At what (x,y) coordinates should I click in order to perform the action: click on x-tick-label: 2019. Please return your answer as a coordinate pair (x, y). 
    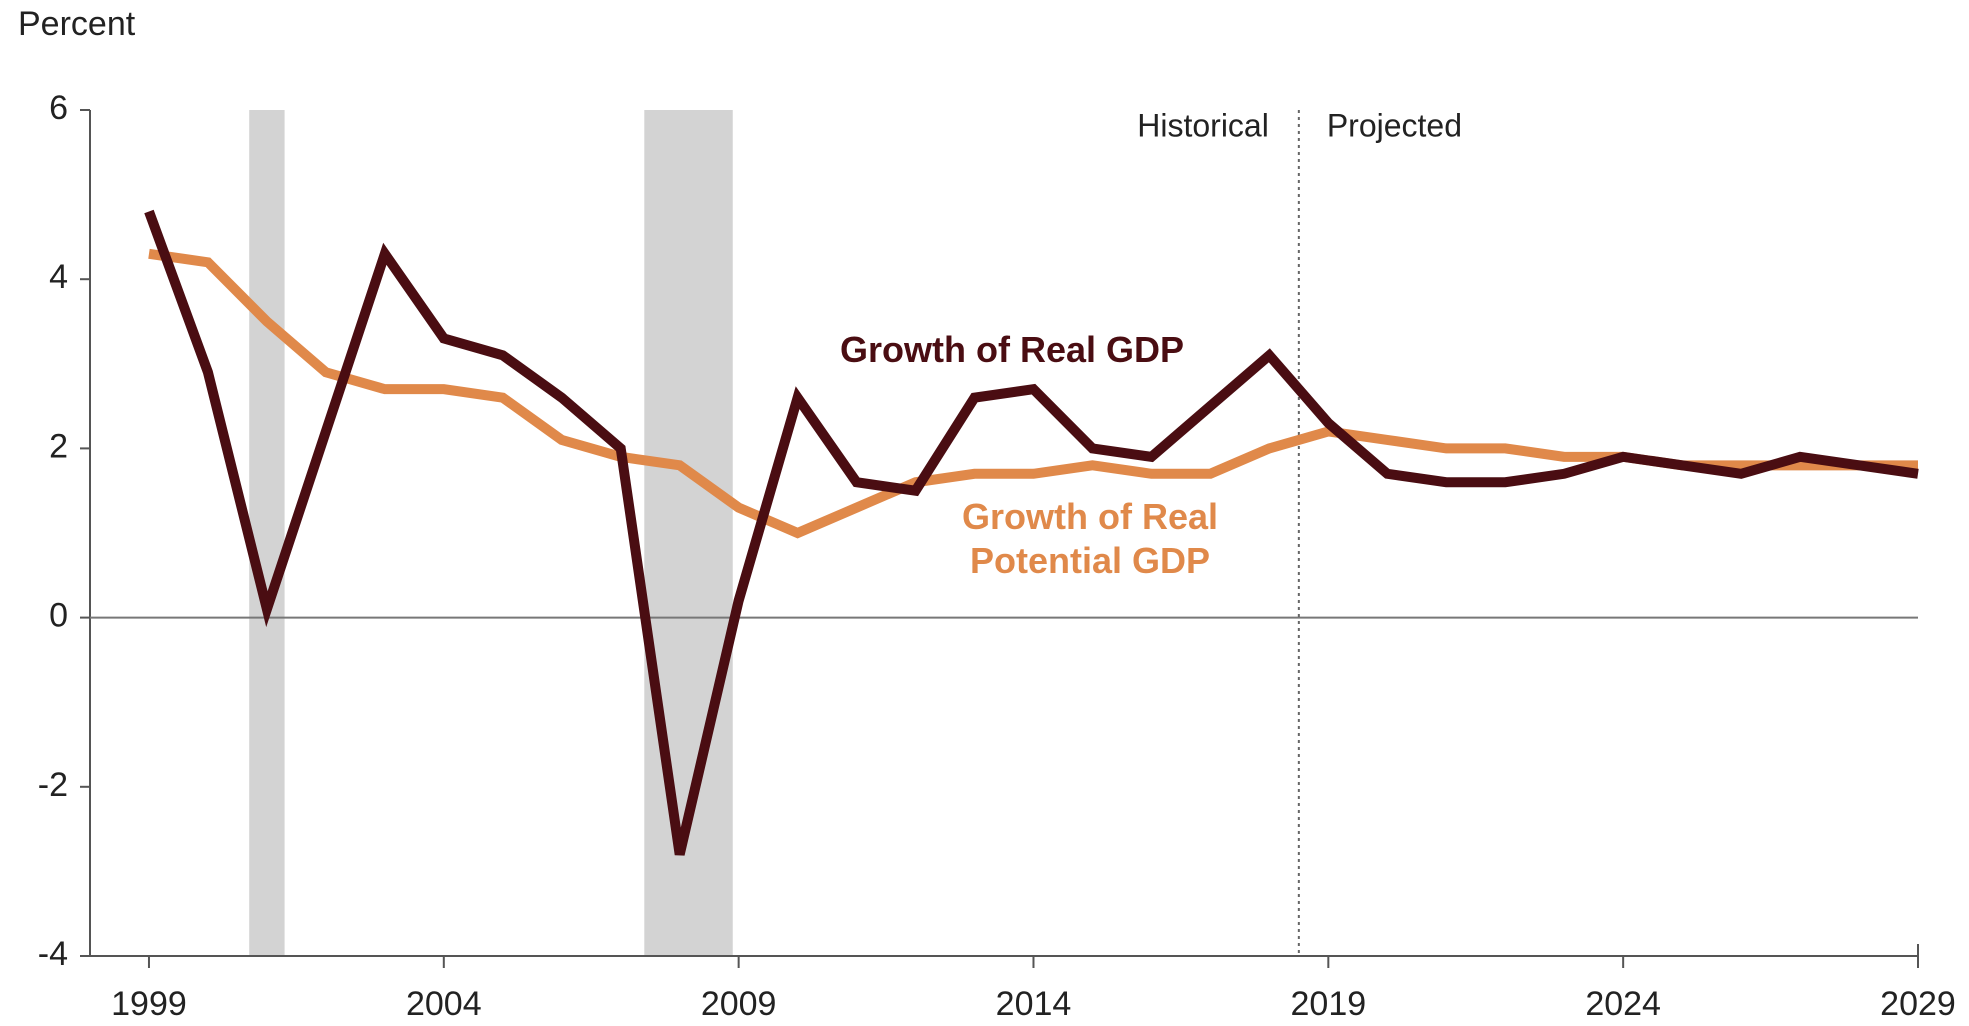
    Looking at the image, I should click on (1329, 1004).